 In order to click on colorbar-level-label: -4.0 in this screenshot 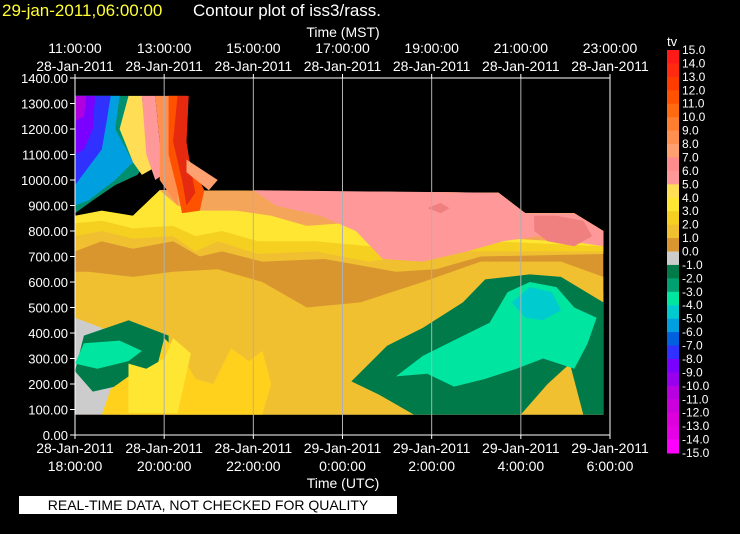, I will do `click(692, 305)`.